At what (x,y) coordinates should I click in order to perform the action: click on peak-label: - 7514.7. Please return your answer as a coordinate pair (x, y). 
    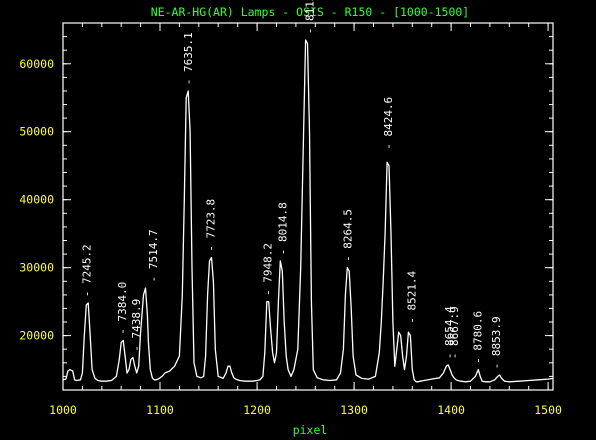
    Looking at the image, I should click on (153, 255).